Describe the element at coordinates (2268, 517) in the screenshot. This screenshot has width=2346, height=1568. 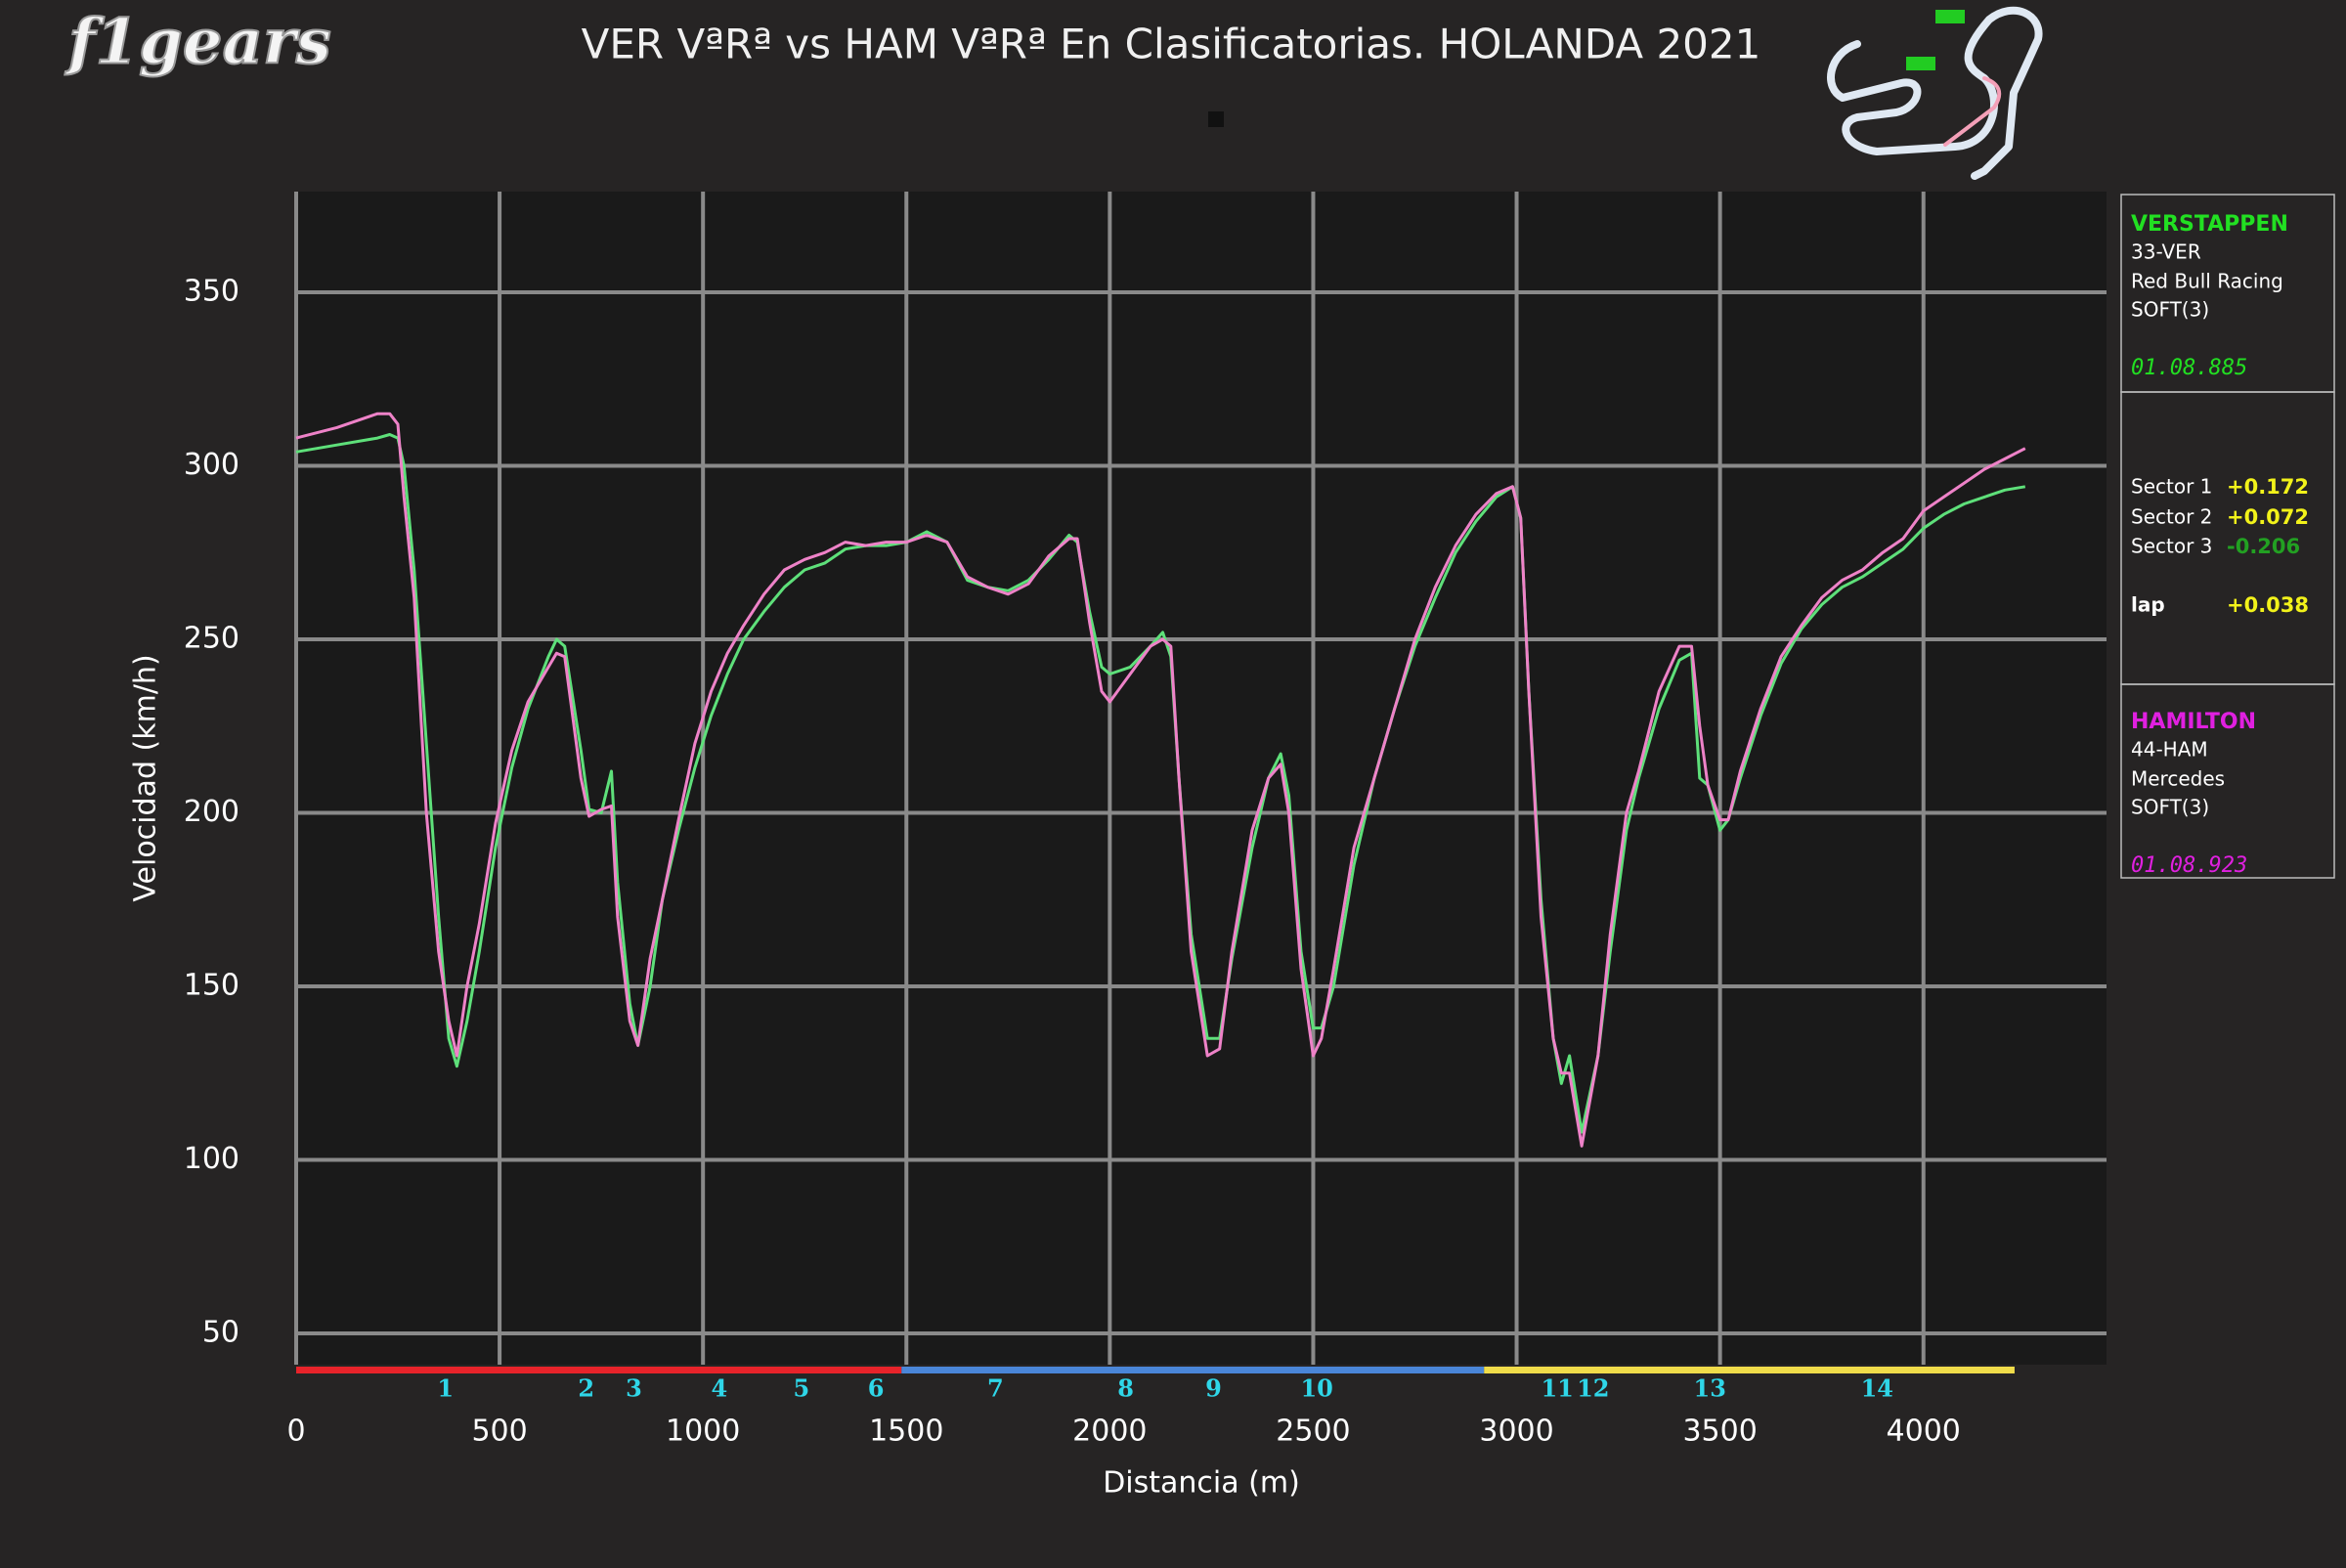
I see `delta-value: +0.072` at that location.